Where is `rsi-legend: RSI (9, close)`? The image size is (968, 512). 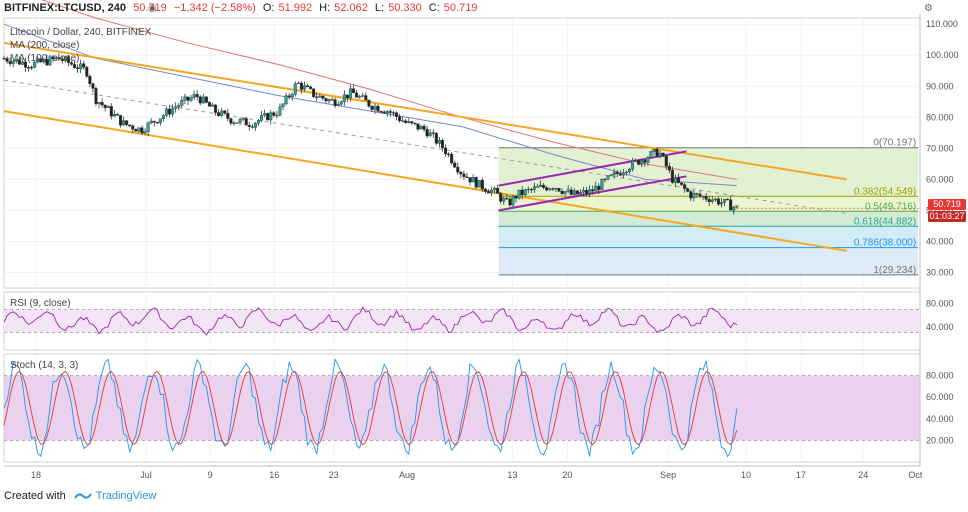 rsi-legend: RSI (9, close) is located at coordinates (40, 303).